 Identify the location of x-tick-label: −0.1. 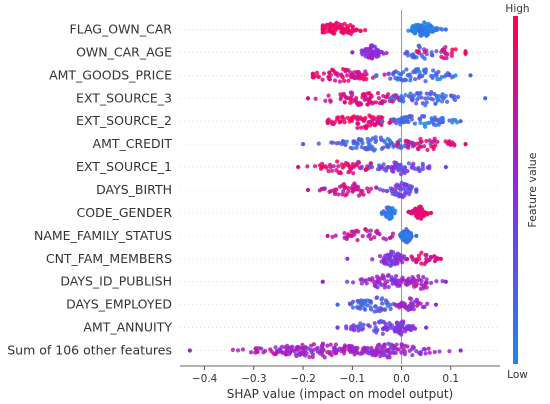
(353, 379).